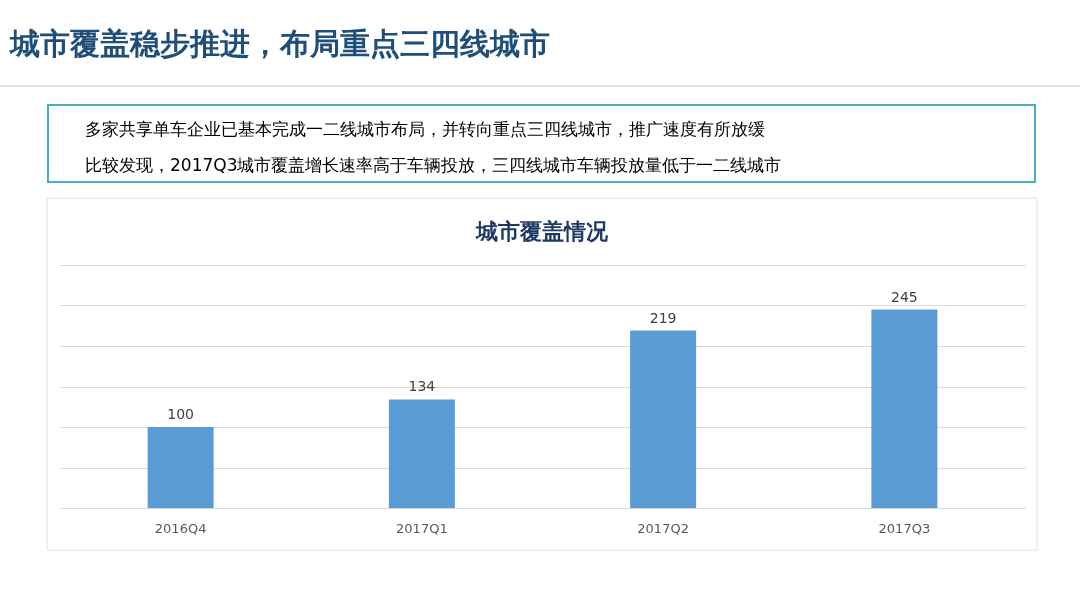 This screenshot has height=608, width=1080. What do you see at coordinates (180, 528) in the screenshot?
I see `x-tick-label: 2016Q4` at bounding box center [180, 528].